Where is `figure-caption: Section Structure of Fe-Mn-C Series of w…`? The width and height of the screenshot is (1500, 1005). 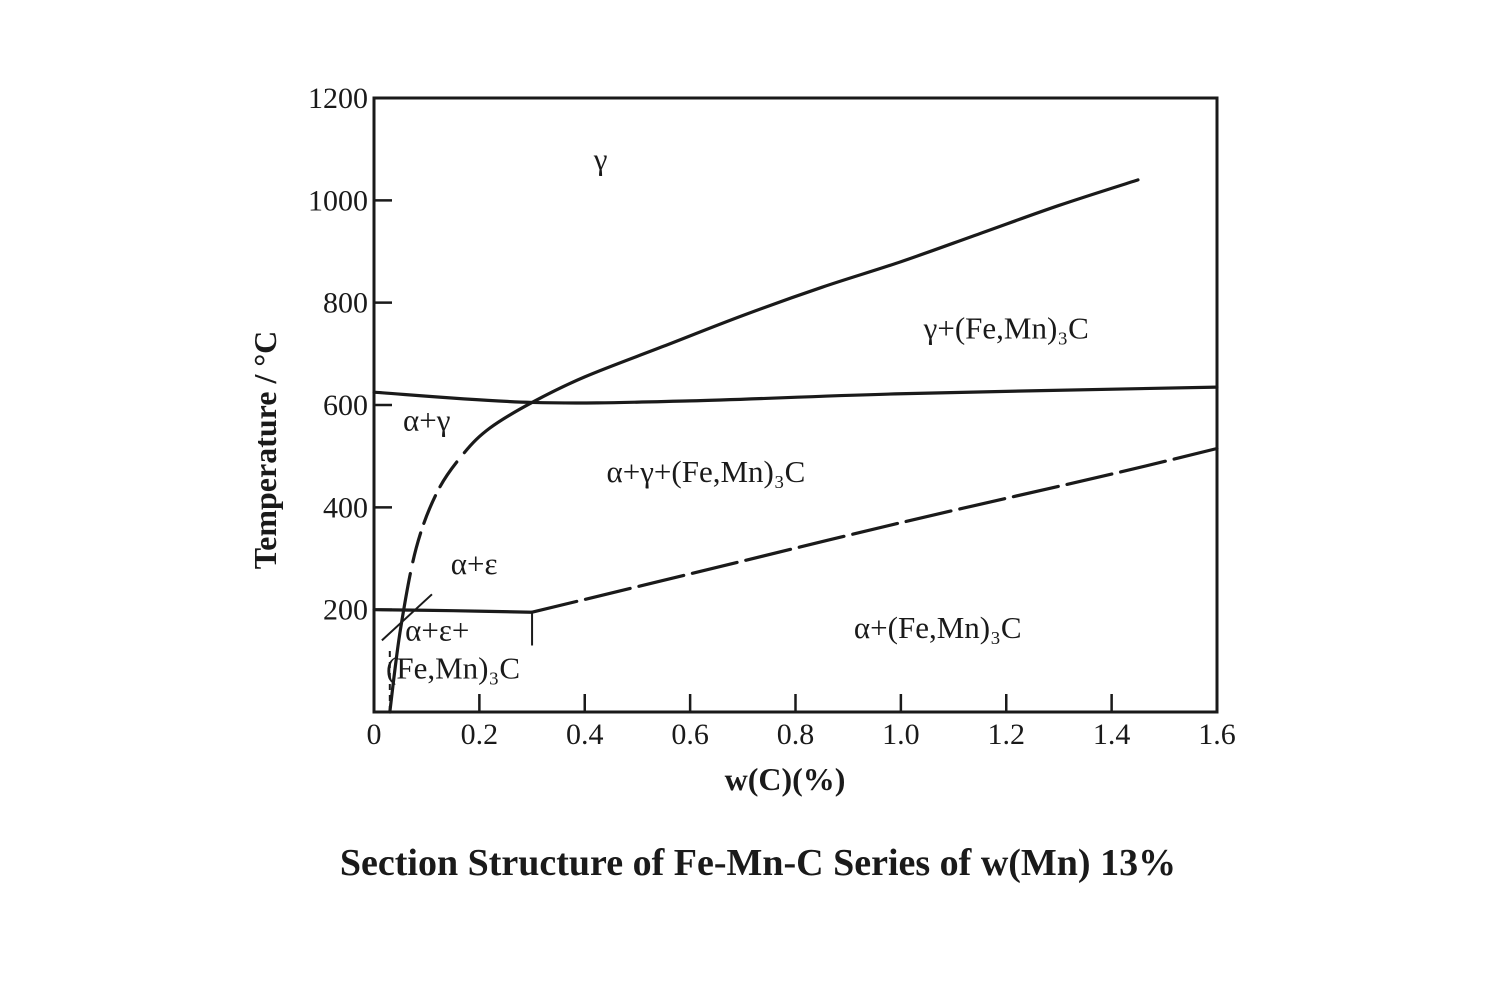 figure-caption: Section Structure of Fe-Mn-C Series of w… is located at coordinates (758, 863).